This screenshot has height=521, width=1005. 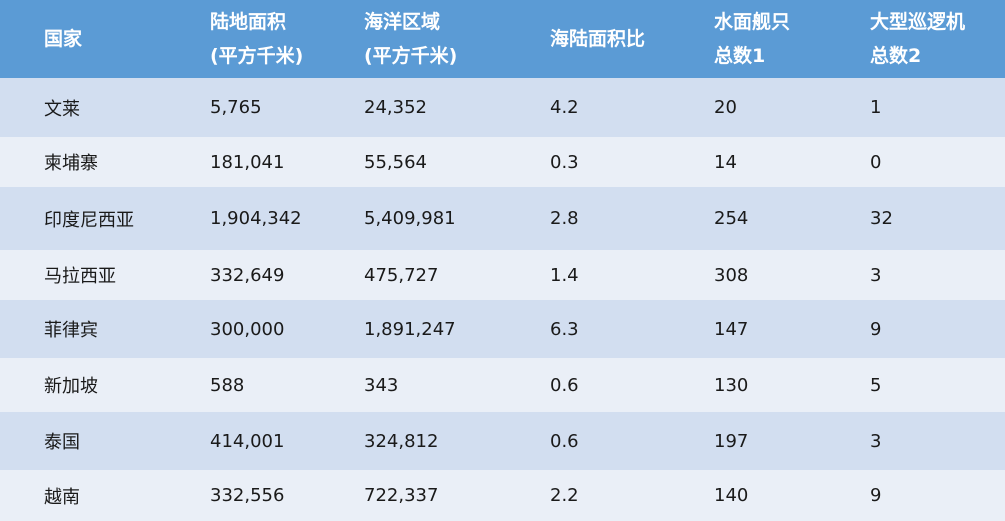 I want to click on cell-ships: 14, so click(x=725, y=162).